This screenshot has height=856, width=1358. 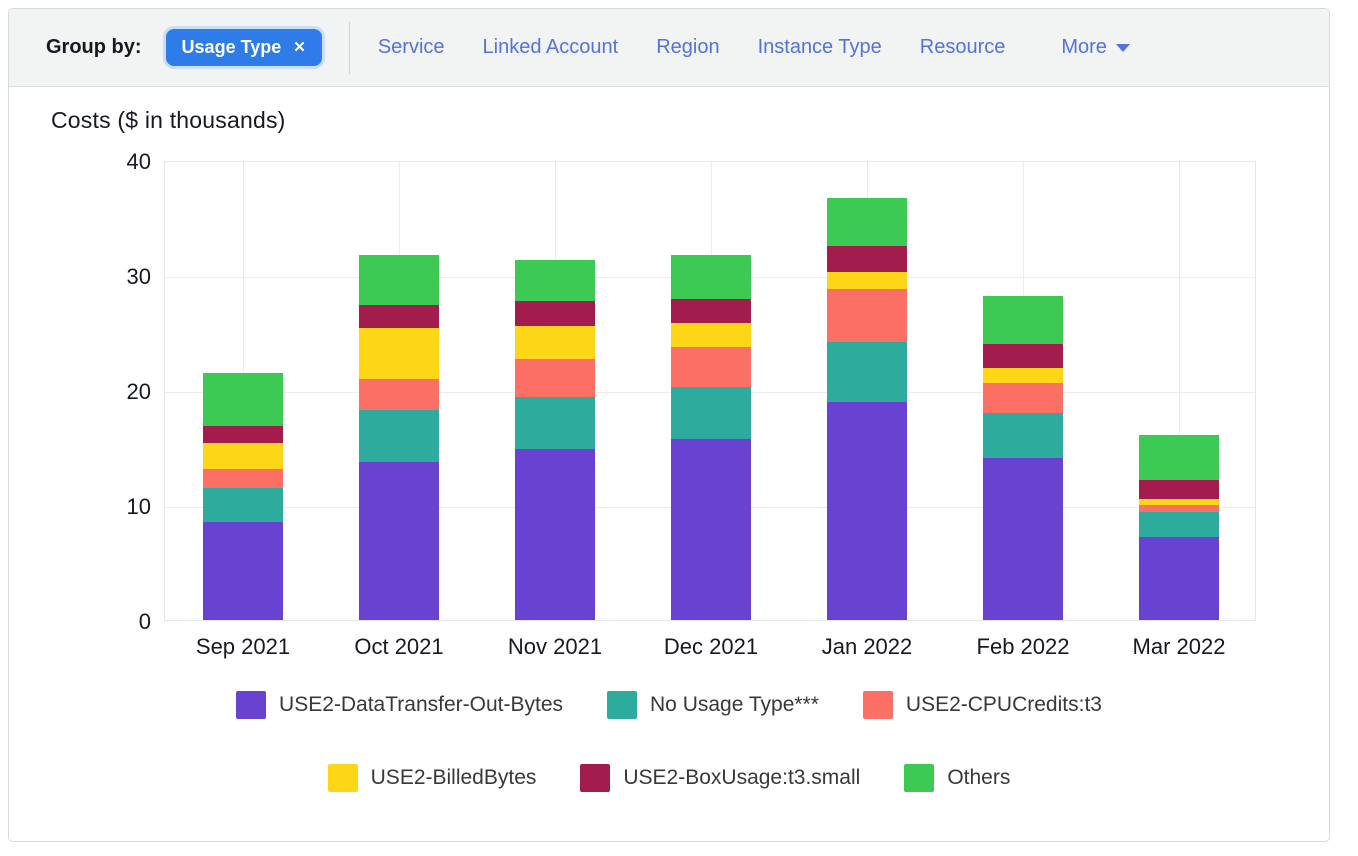 What do you see at coordinates (94, 47) in the screenshot?
I see `group-by-label: Group by:` at bounding box center [94, 47].